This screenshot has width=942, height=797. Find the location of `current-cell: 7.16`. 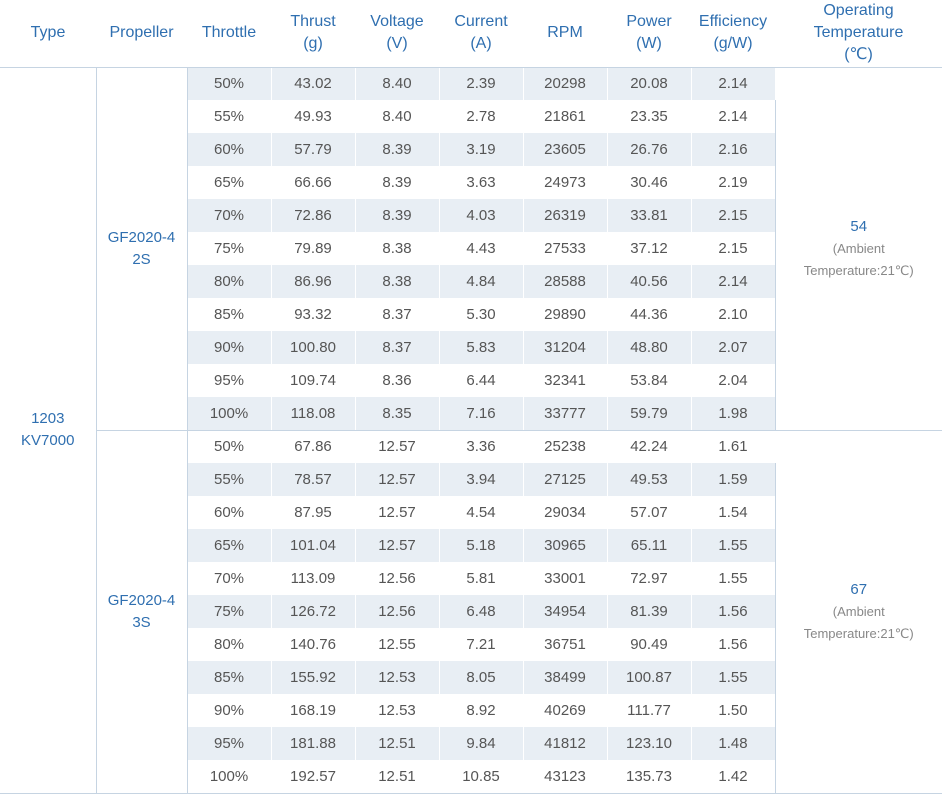

current-cell: 7.16 is located at coordinates (481, 414).